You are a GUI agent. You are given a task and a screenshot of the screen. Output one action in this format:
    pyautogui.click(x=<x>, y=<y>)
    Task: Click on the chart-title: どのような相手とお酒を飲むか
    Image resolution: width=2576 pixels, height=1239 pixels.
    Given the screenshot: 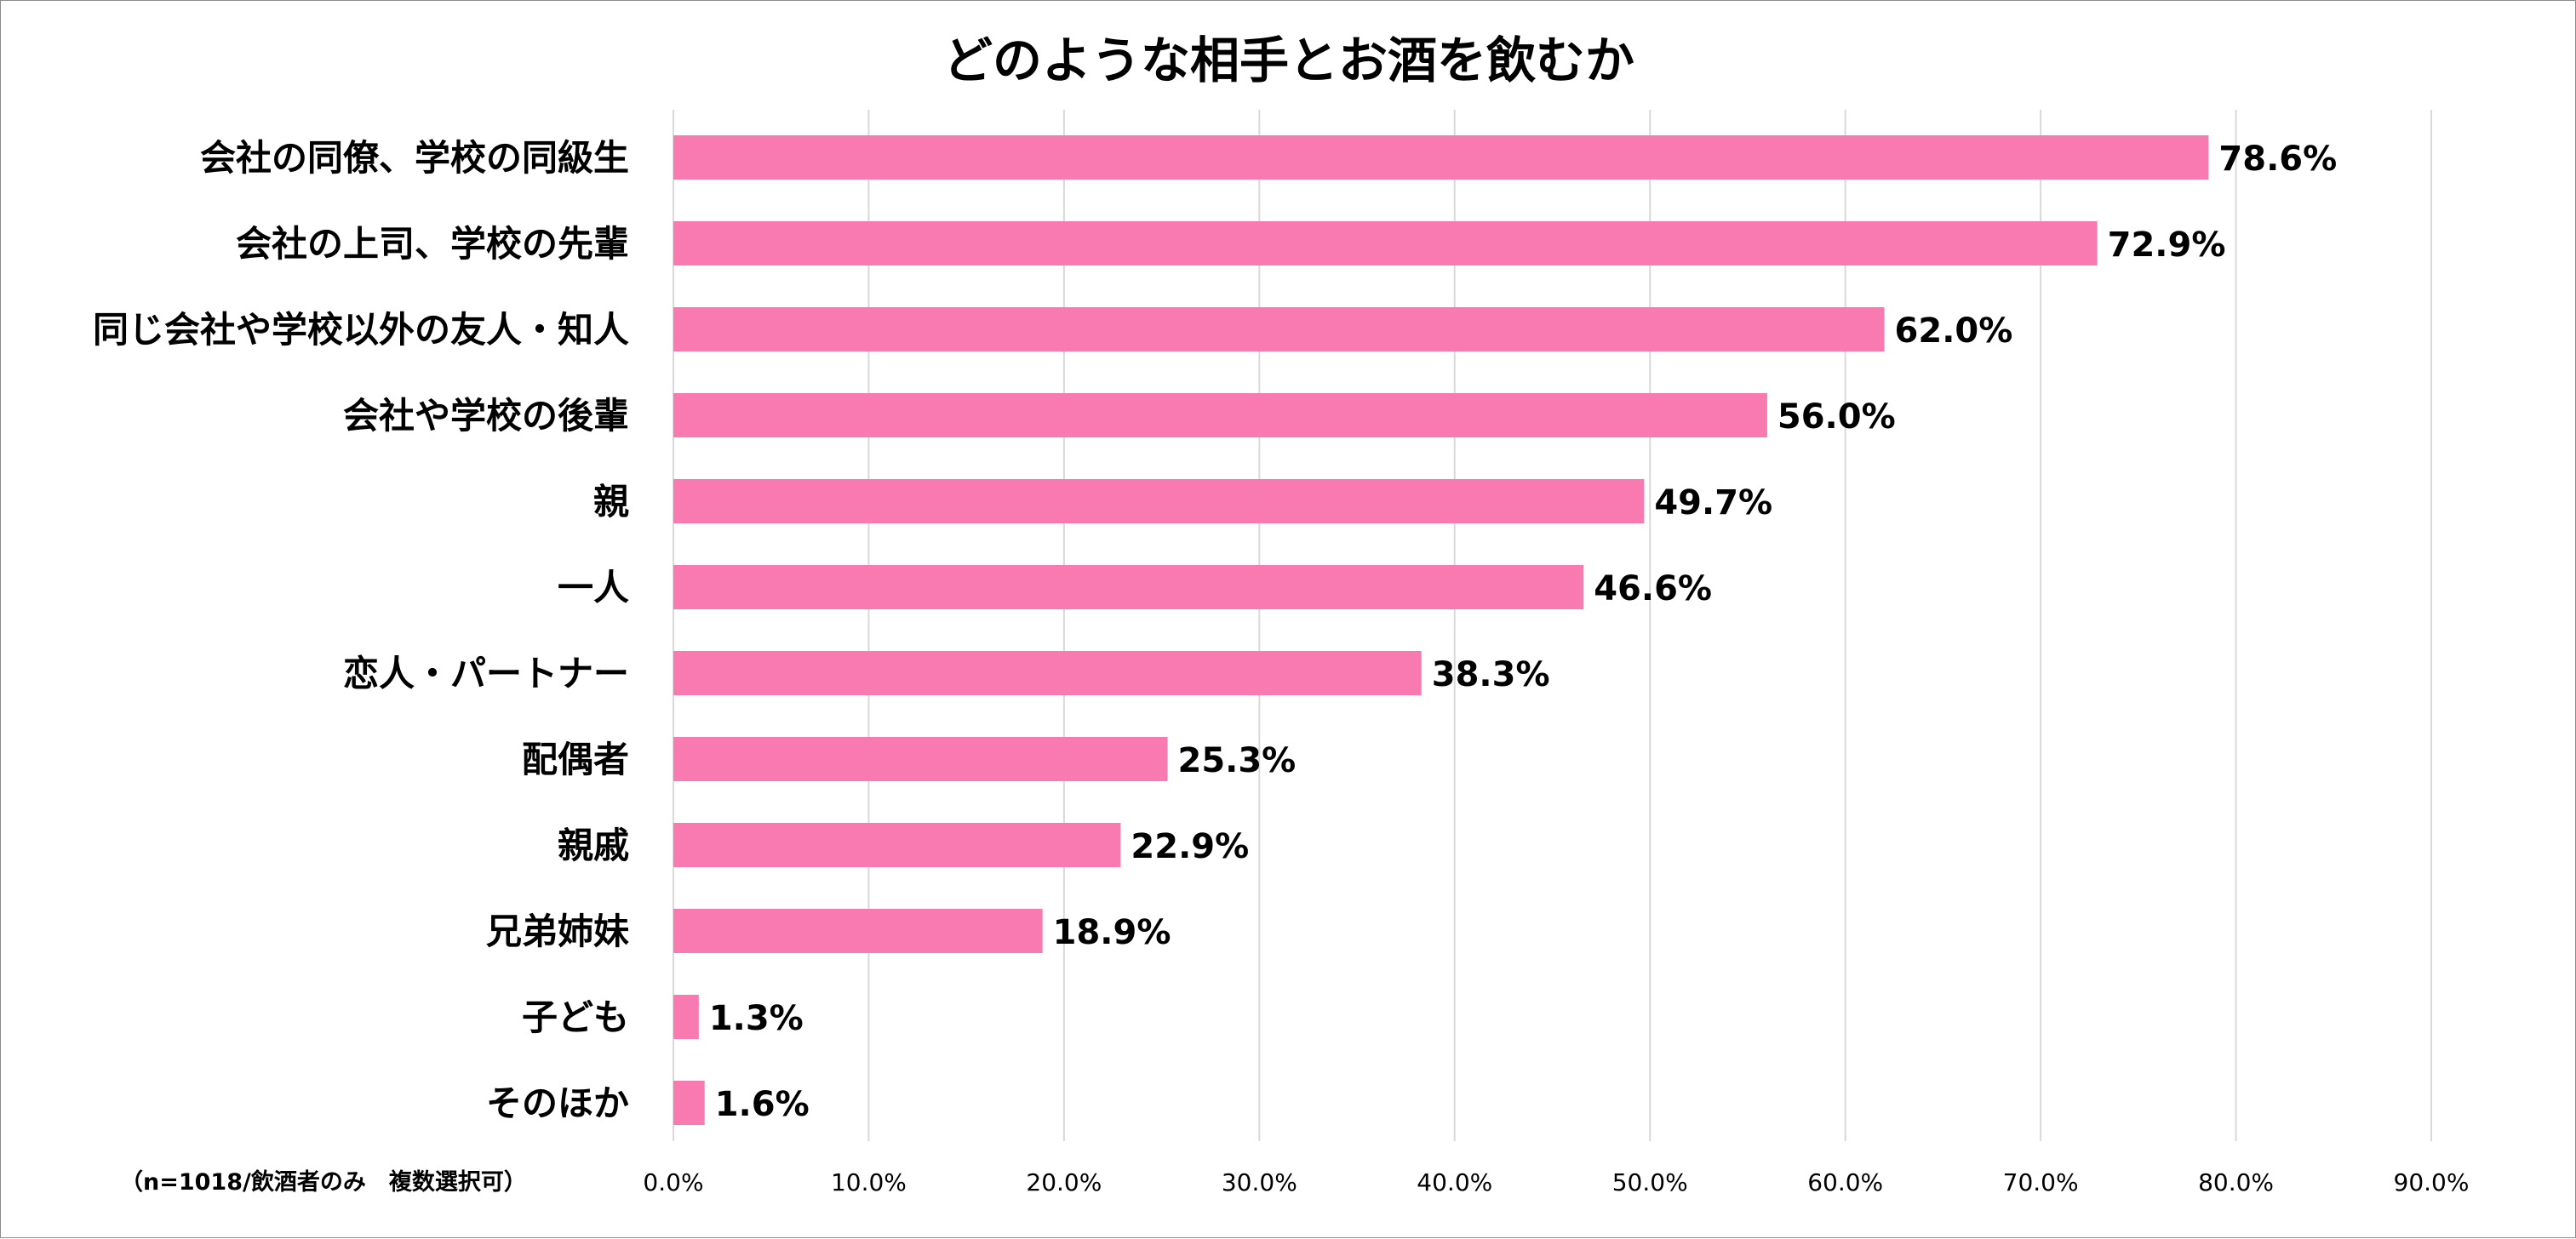 What is the action you would take?
    pyautogui.click(x=1288, y=60)
    